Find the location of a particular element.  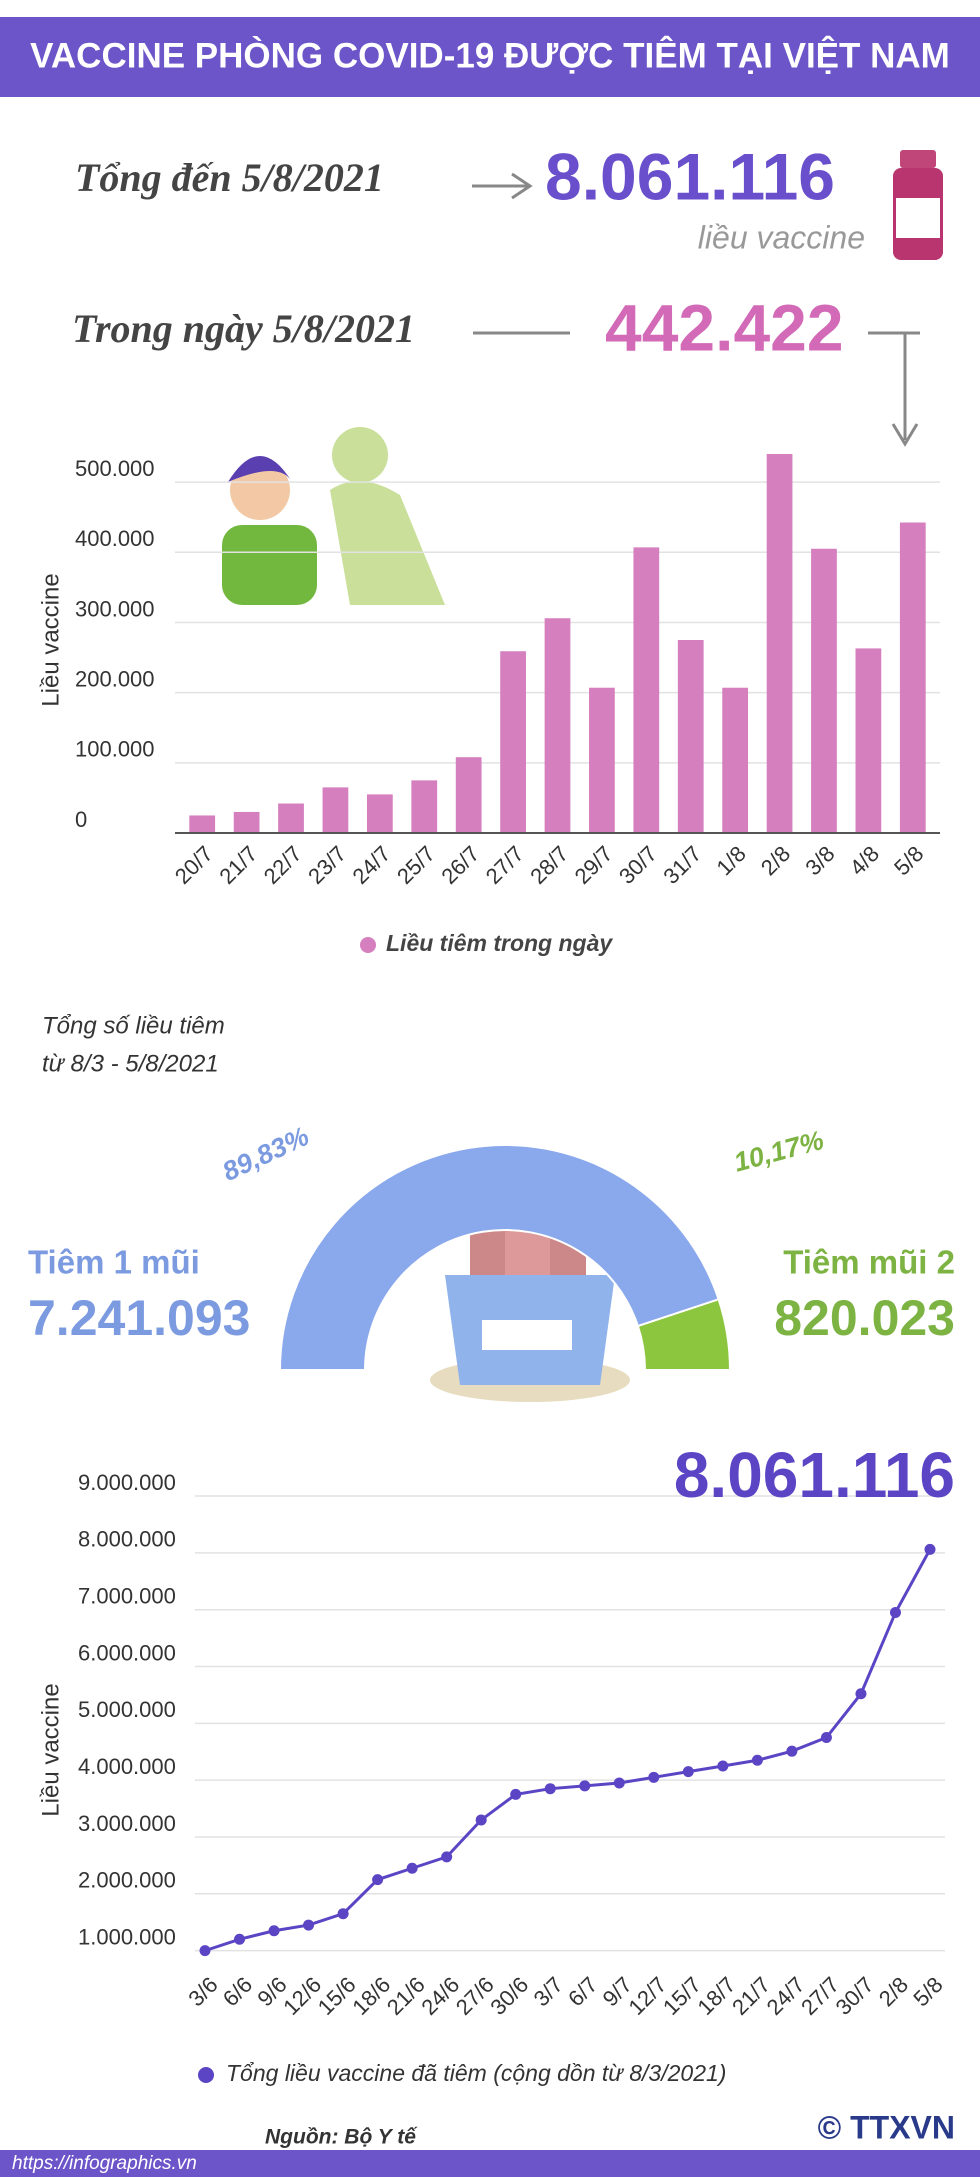

footer-bar is located at coordinates (490, 2163).